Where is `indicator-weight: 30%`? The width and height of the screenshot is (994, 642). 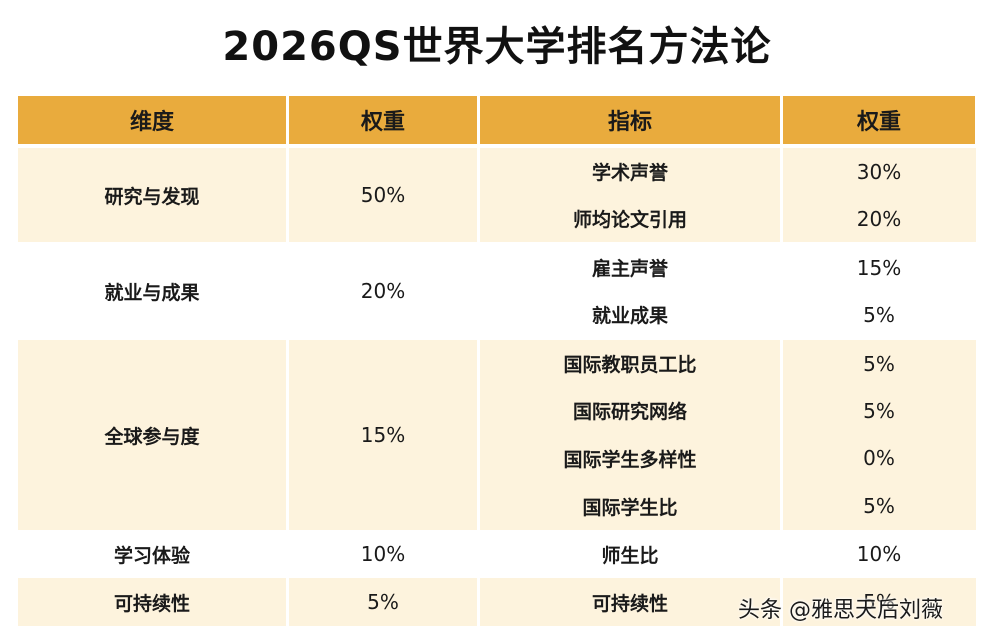
indicator-weight: 30% is located at coordinates (879, 171).